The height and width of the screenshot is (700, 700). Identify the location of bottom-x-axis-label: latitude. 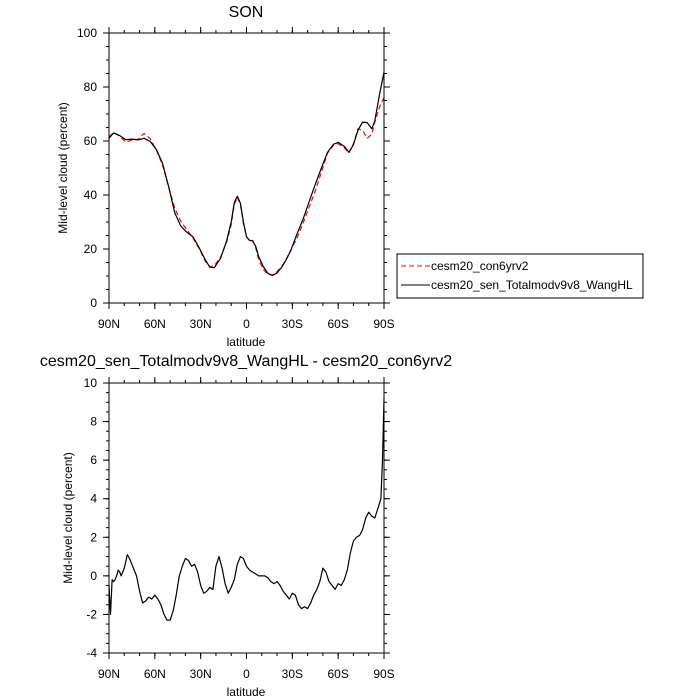
(246, 692).